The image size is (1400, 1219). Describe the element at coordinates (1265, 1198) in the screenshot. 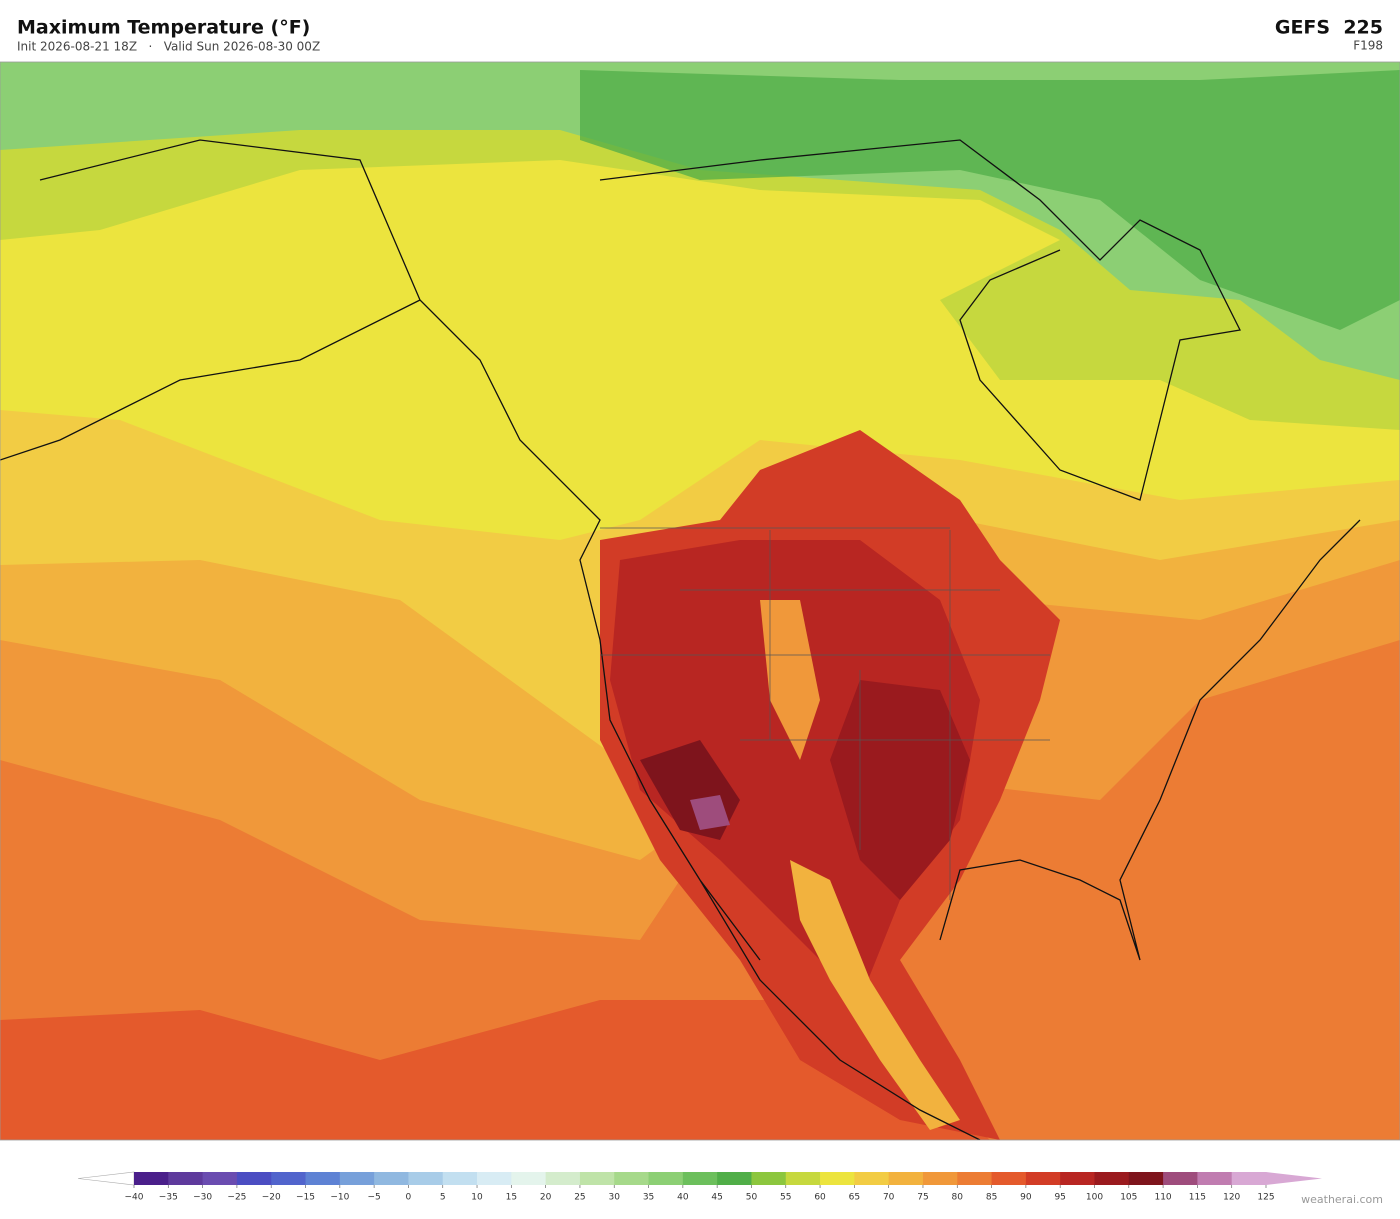

I see `colorbar-label: 125` at that location.